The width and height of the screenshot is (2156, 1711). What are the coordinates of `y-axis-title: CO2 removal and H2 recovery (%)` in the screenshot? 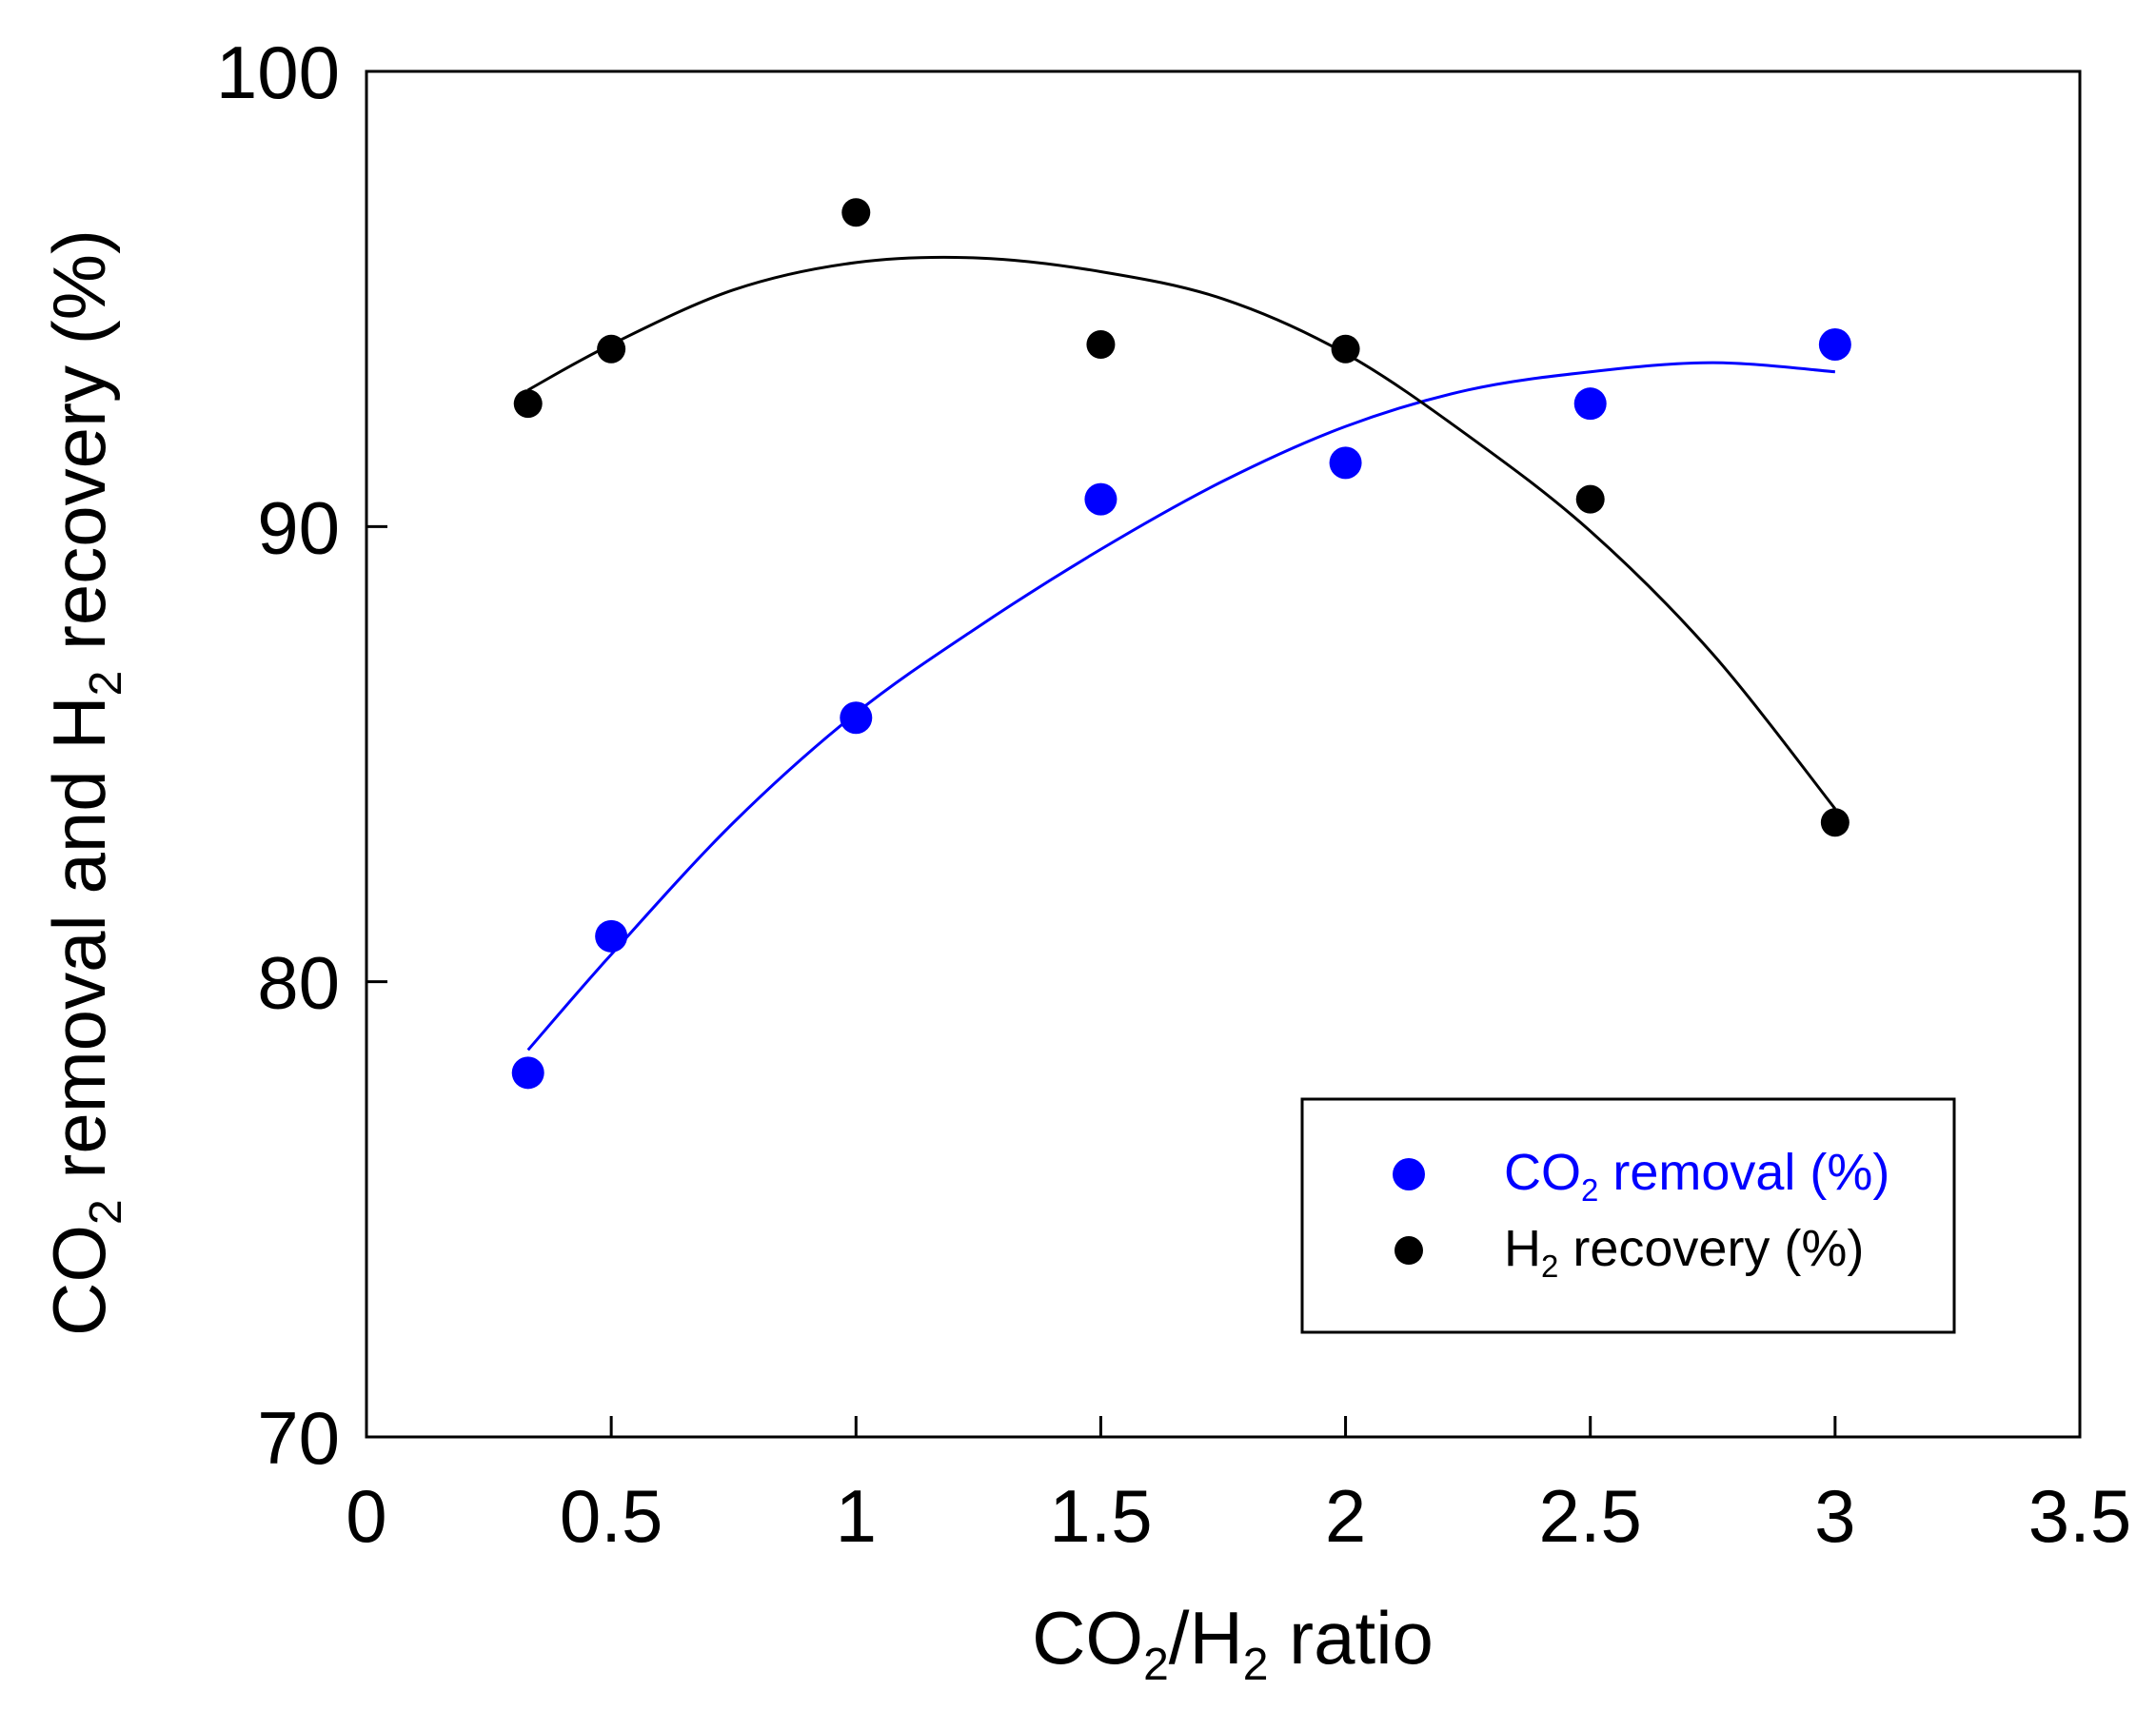 It's located at (84, 783).